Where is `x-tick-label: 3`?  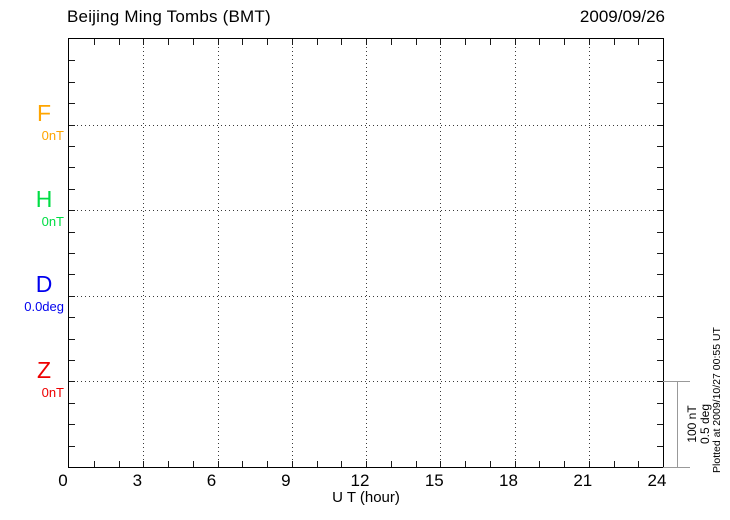 x-tick-label: 3 is located at coordinates (137, 480).